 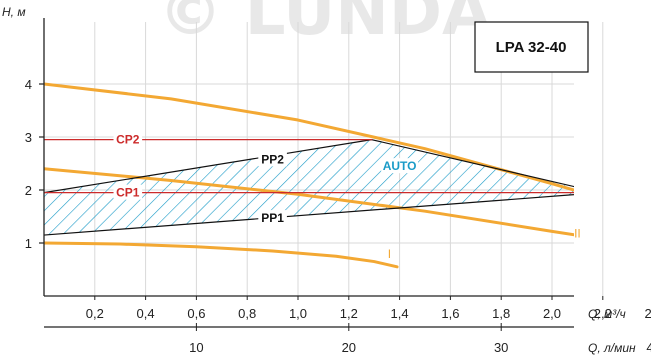 I want to click on x-tick-label: 2,0, so click(x=552, y=313).